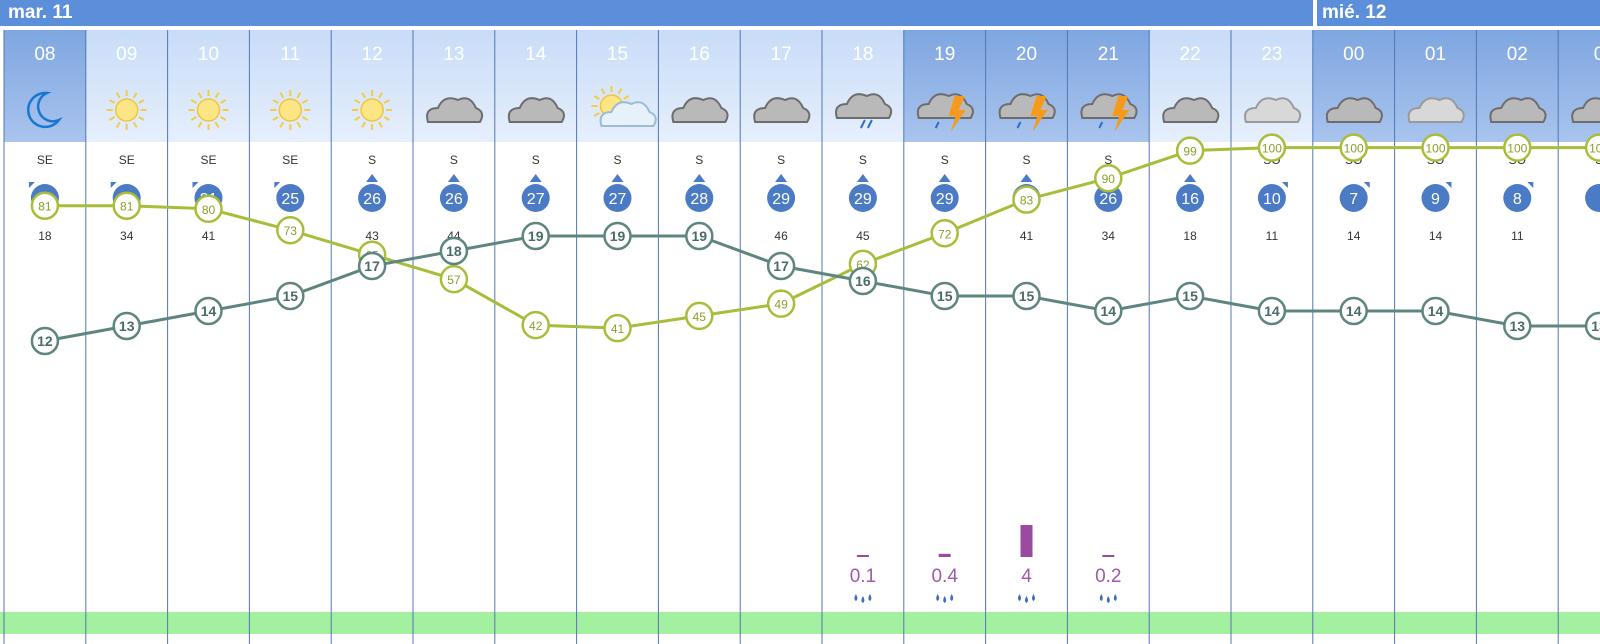 This screenshot has width=1600, height=644. I want to click on temperature-value: 15, so click(1190, 296).